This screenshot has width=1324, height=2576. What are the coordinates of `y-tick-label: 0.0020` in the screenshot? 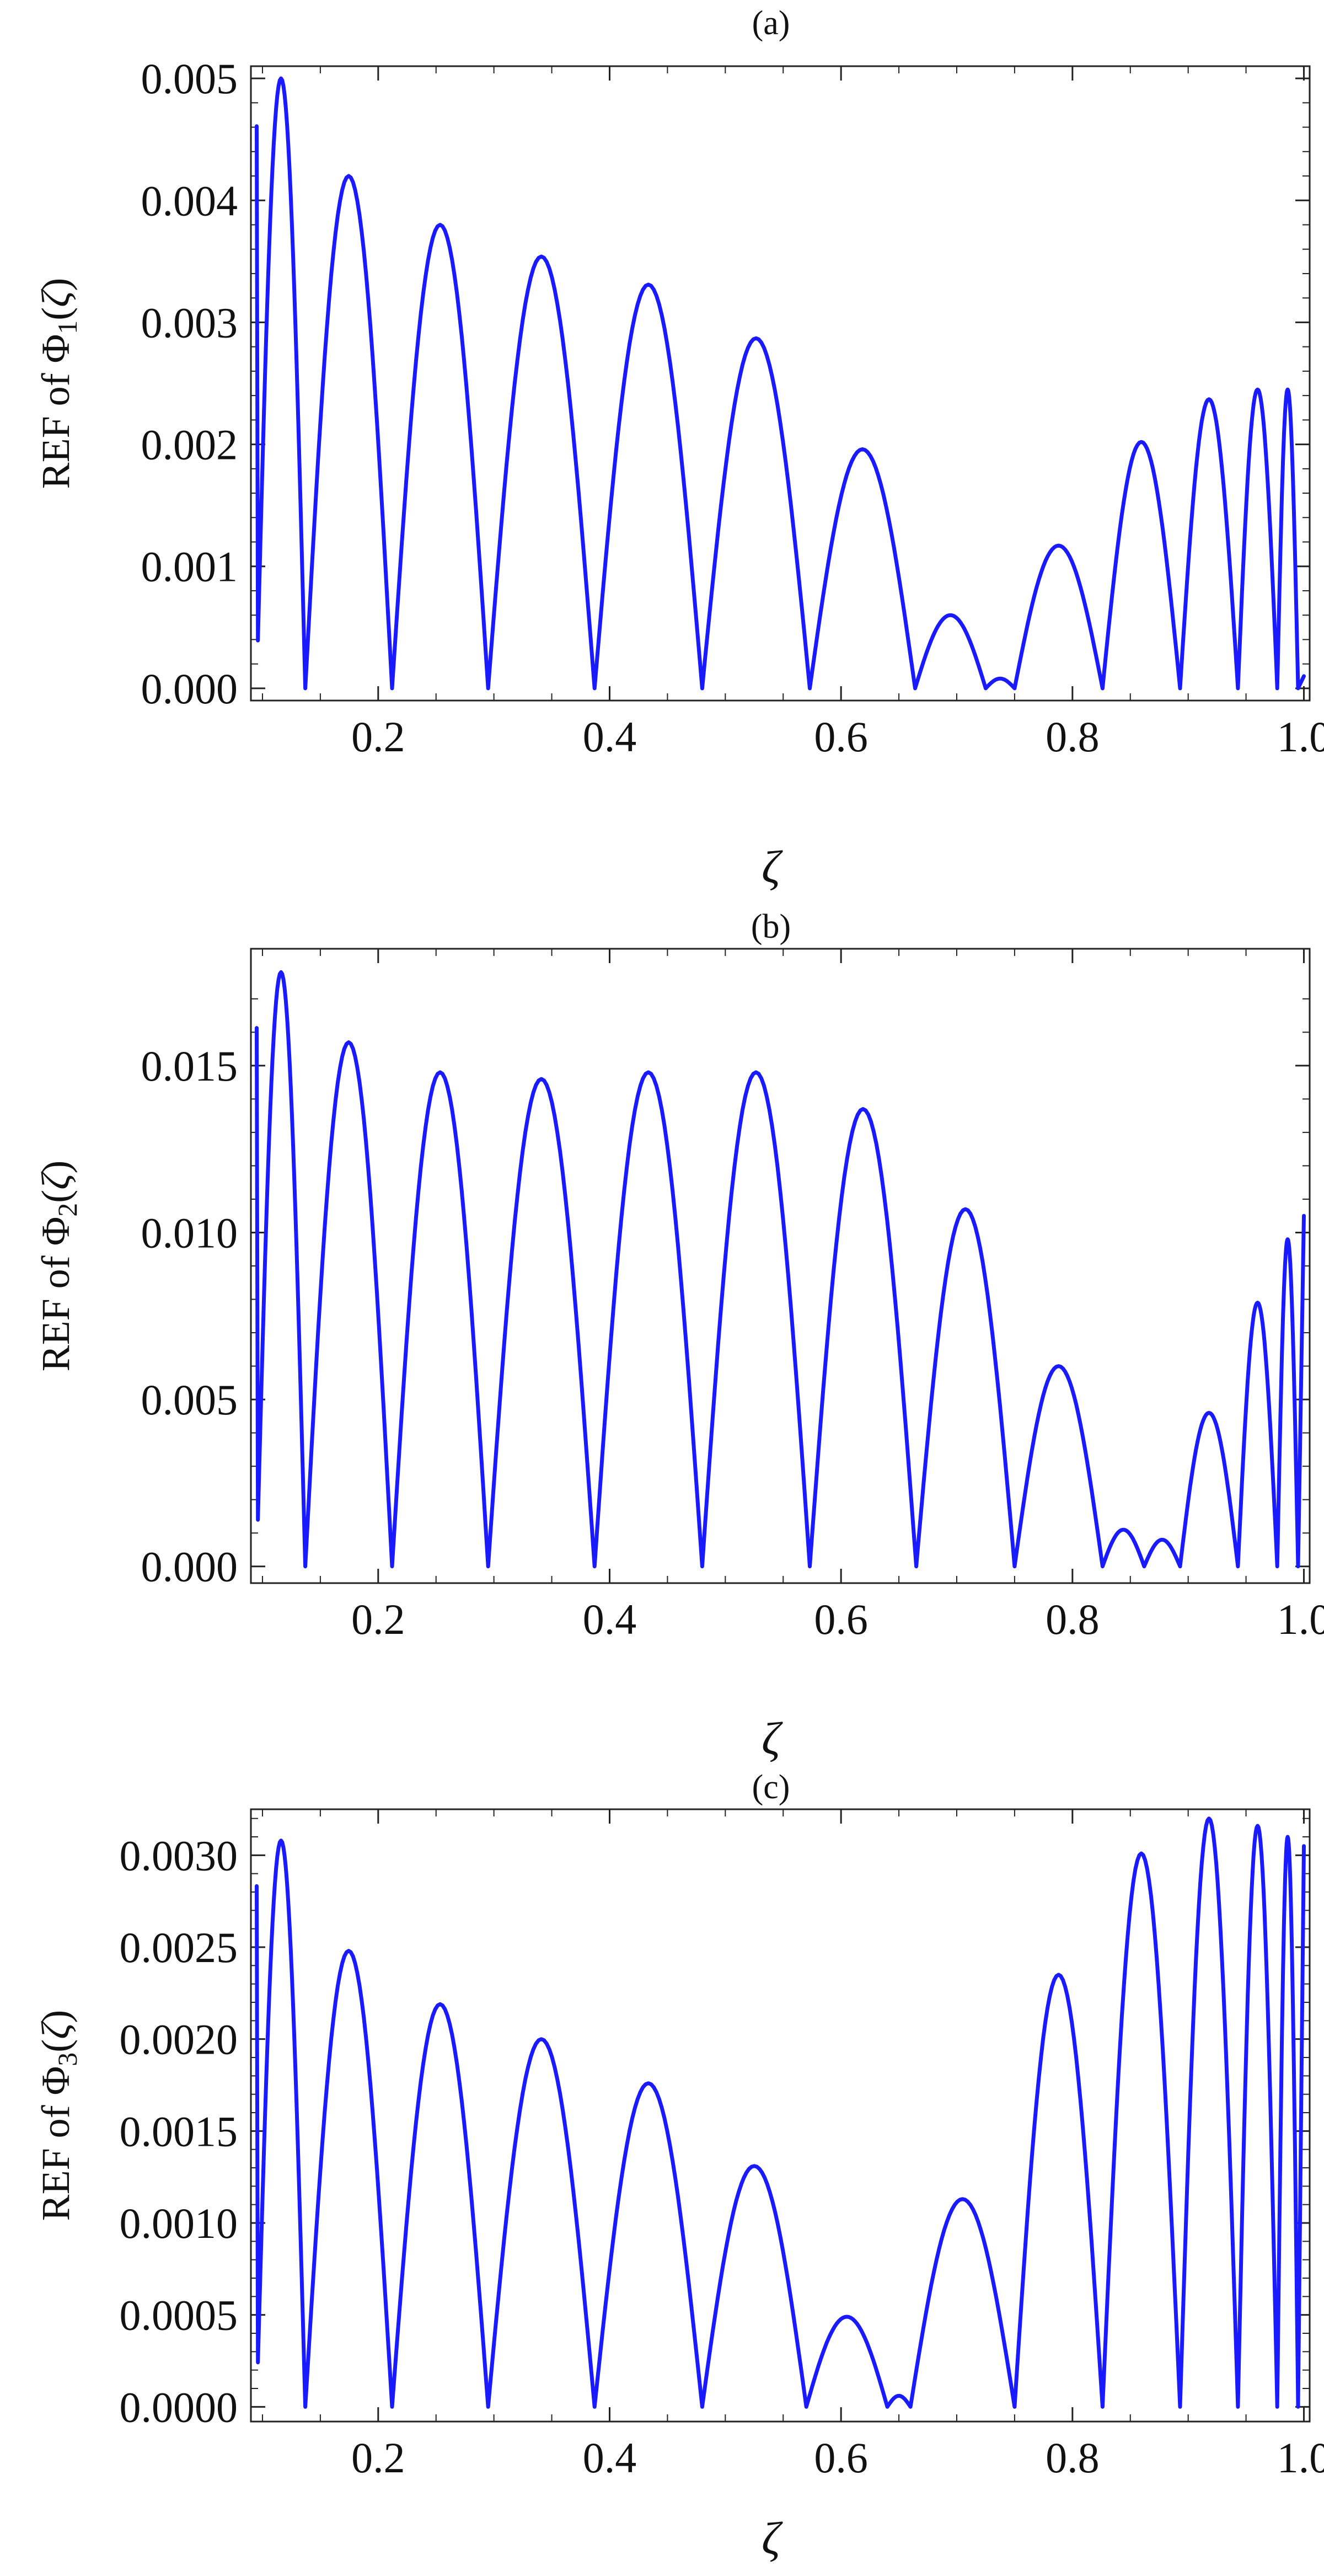 It's located at (179, 2040).